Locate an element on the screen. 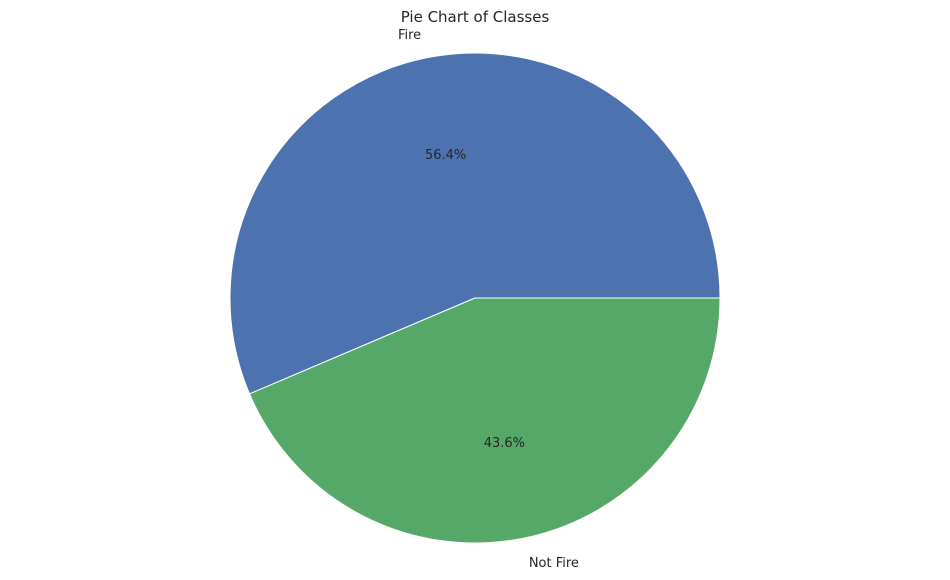 This screenshot has width=950, height=580. slice-label-fire: Fire is located at coordinates (409, 35).